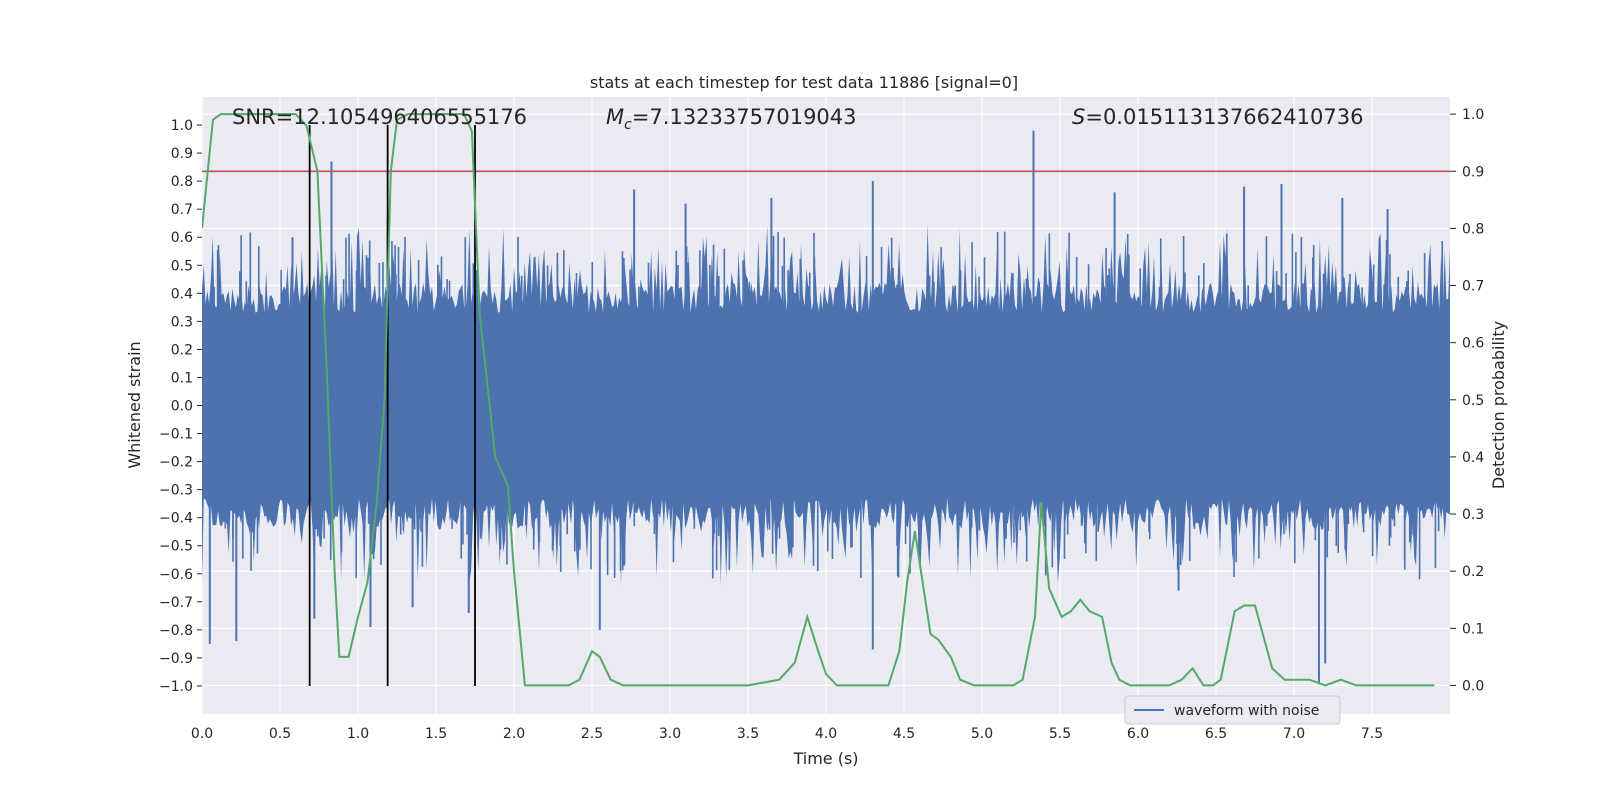 The height and width of the screenshot is (800, 1600). I want to click on x-tick-label: 1.5, so click(436, 734).